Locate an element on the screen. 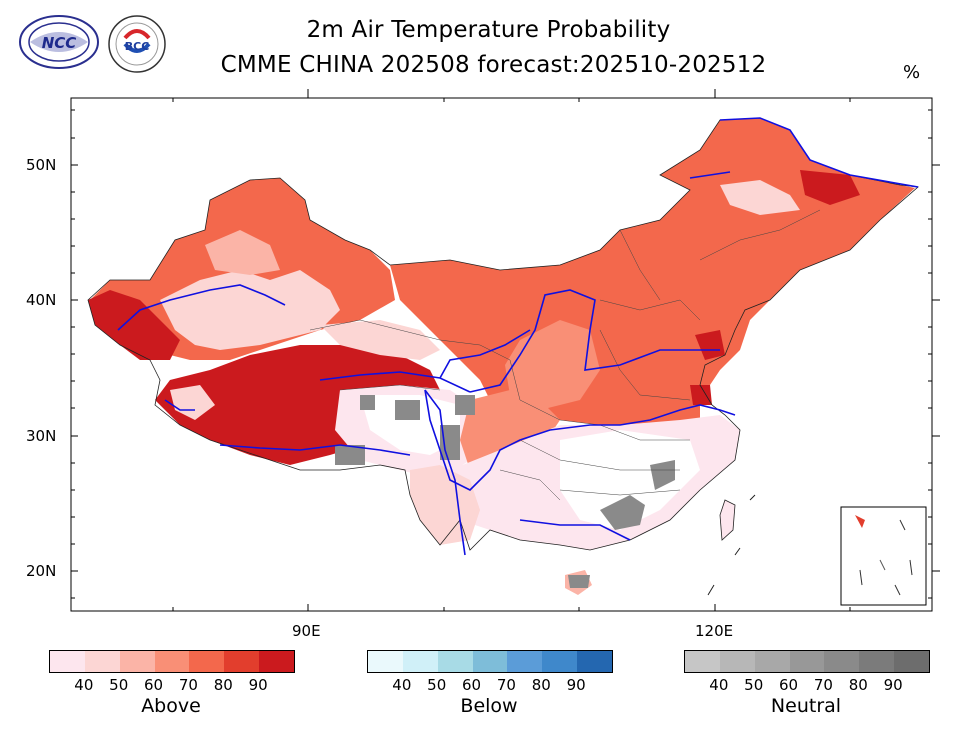 This screenshot has height=729, width=977. colorbar-below-level-label: 40 is located at coordinates (402, 685).